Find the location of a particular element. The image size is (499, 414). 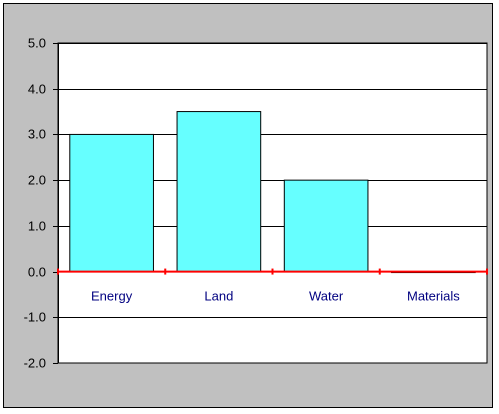

y-tick-label: -1.0 is located at coordinates (35, 317).